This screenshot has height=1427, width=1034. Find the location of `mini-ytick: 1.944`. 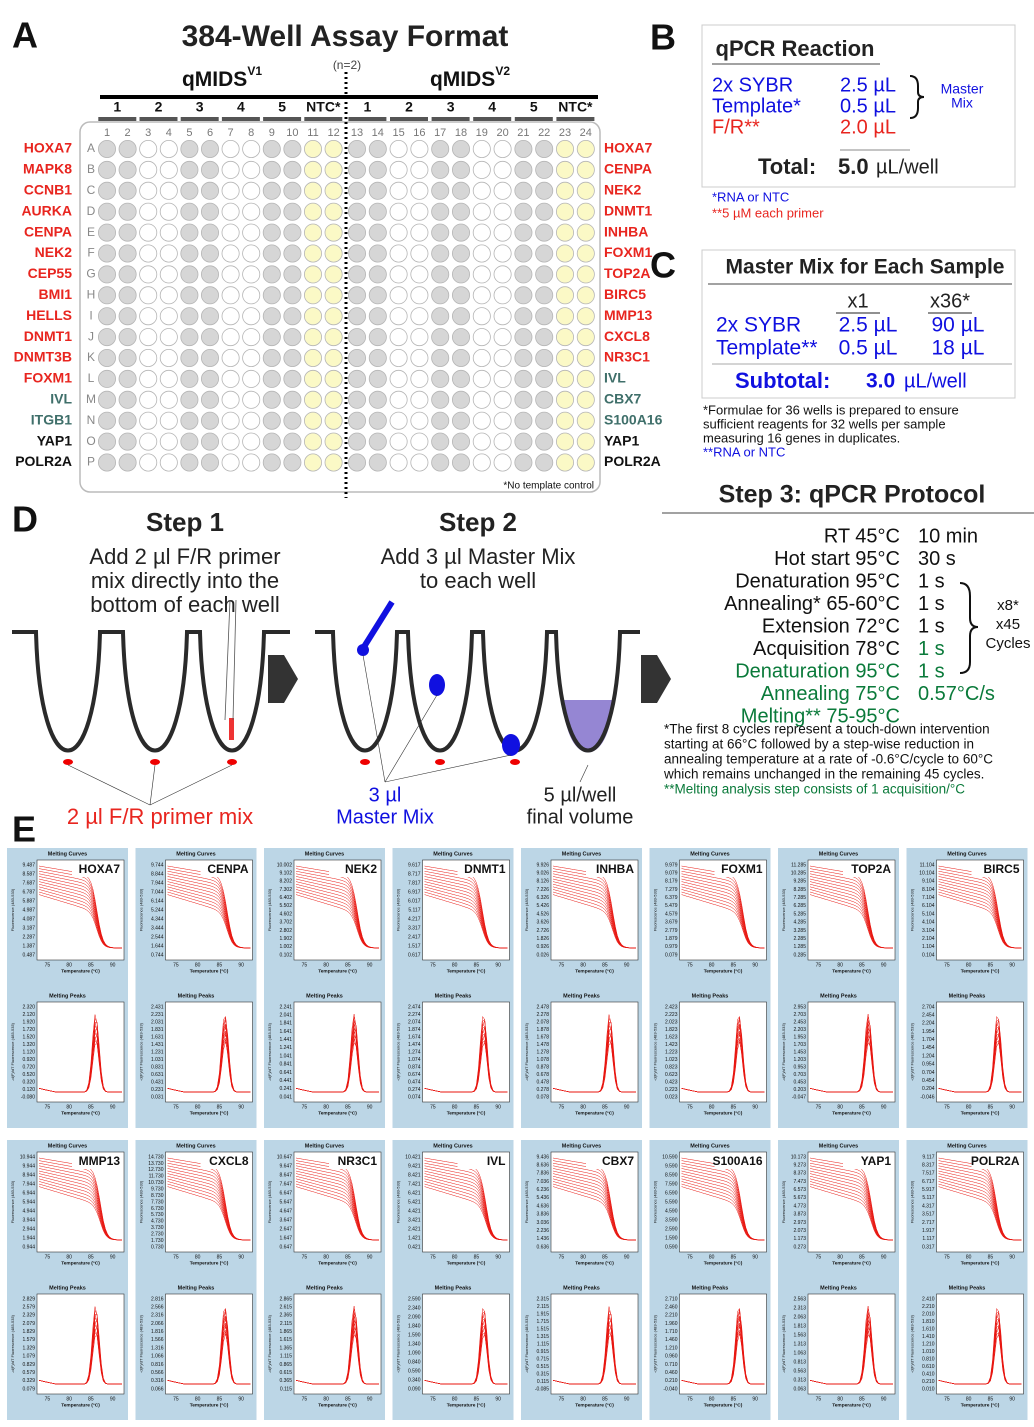

mini-ytick: 1.944 is located at coordinates (28, 1238).